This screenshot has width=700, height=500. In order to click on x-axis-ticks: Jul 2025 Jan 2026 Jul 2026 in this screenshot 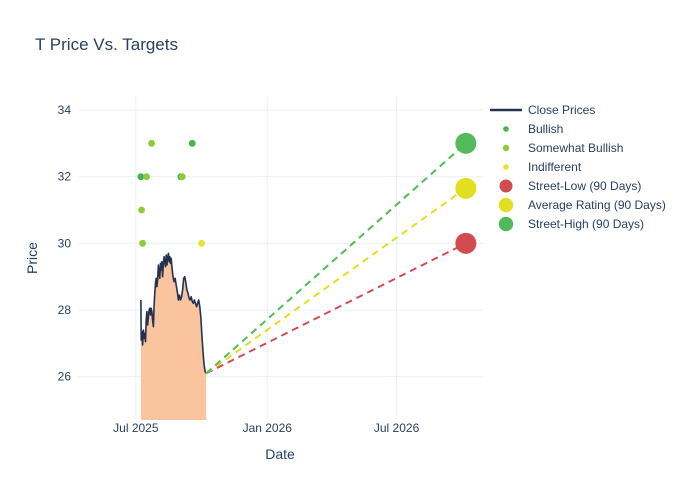, I will do `click(266, 428)`.